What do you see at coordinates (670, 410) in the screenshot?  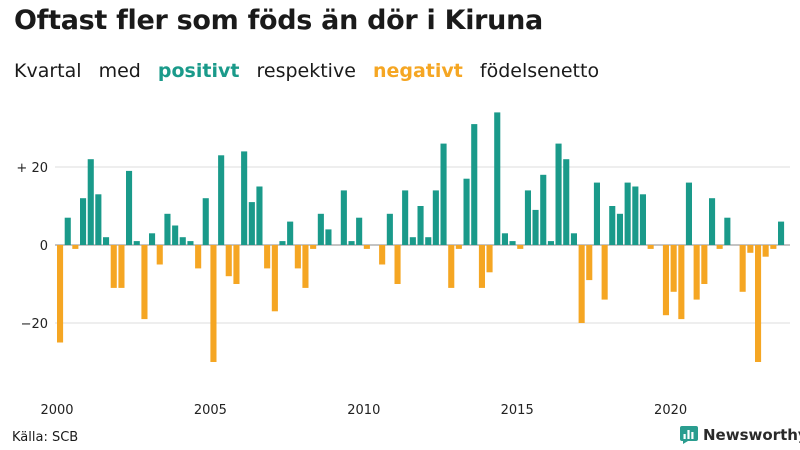 I see `x-tick-label: 2020` at bounding box center [670, 410].